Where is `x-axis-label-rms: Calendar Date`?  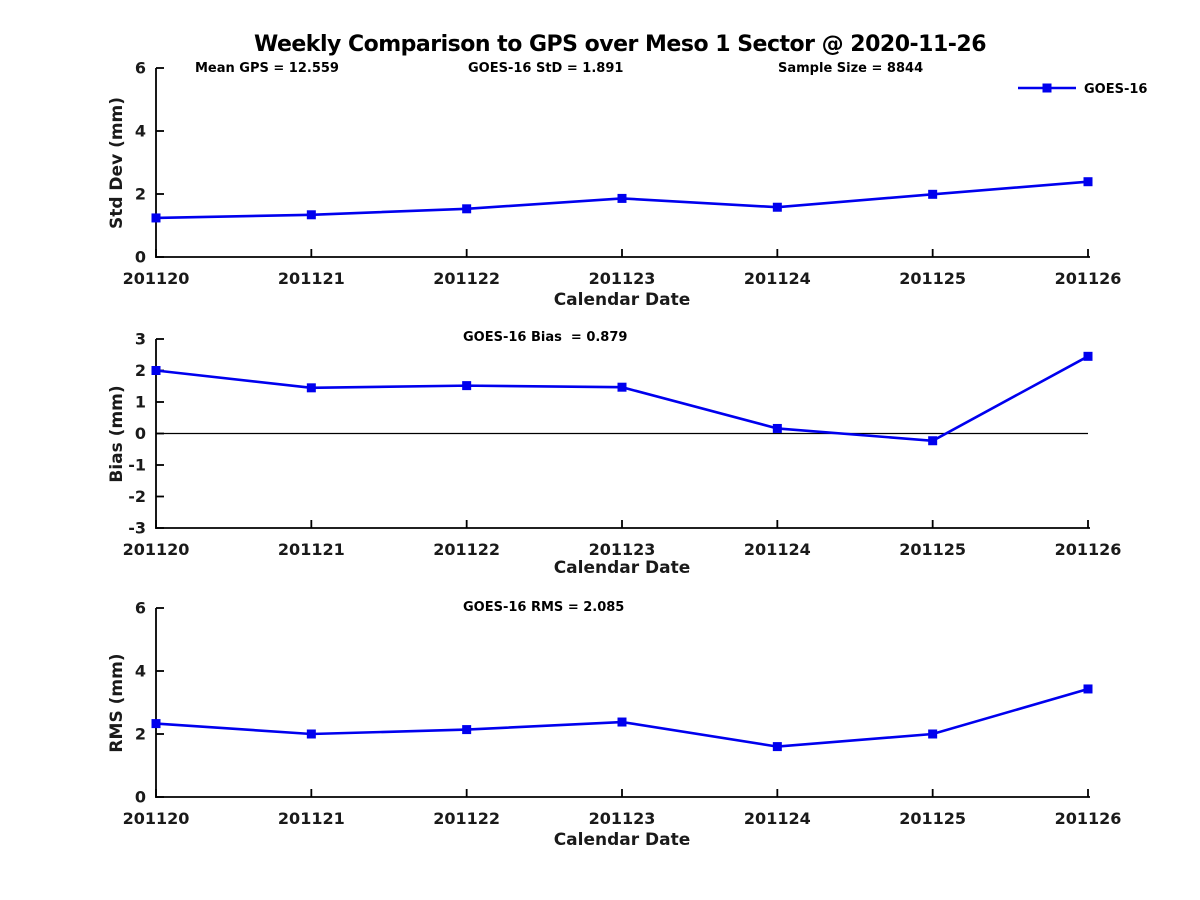
x-axis-label-rms: Calendar Date is located at coordinates (622, 840).